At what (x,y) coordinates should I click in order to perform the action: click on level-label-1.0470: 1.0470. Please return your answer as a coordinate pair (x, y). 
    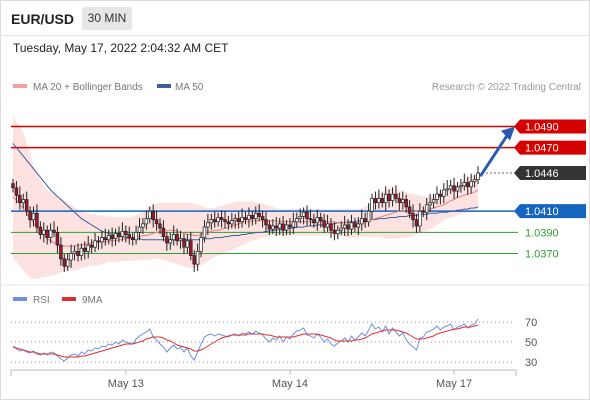
    Looking at the image, I should click on (542, 149).